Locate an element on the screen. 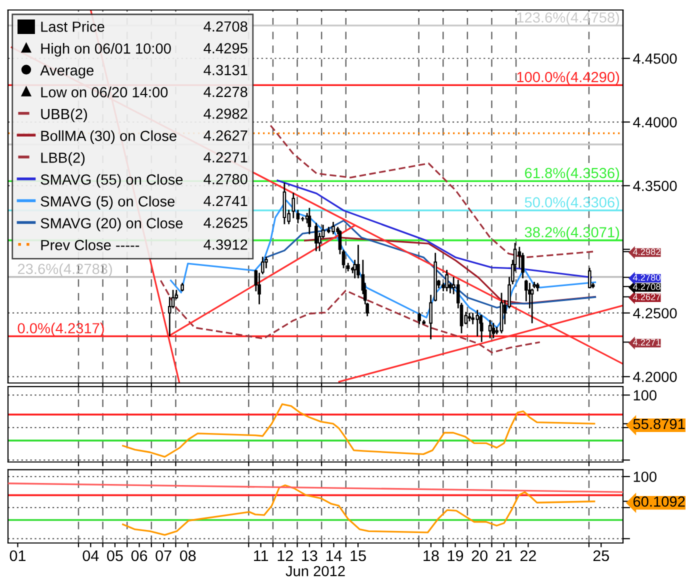 The width and height of the screenshot is (686, 584). x-tick-label: 25 is located at coordinates (601, 556).